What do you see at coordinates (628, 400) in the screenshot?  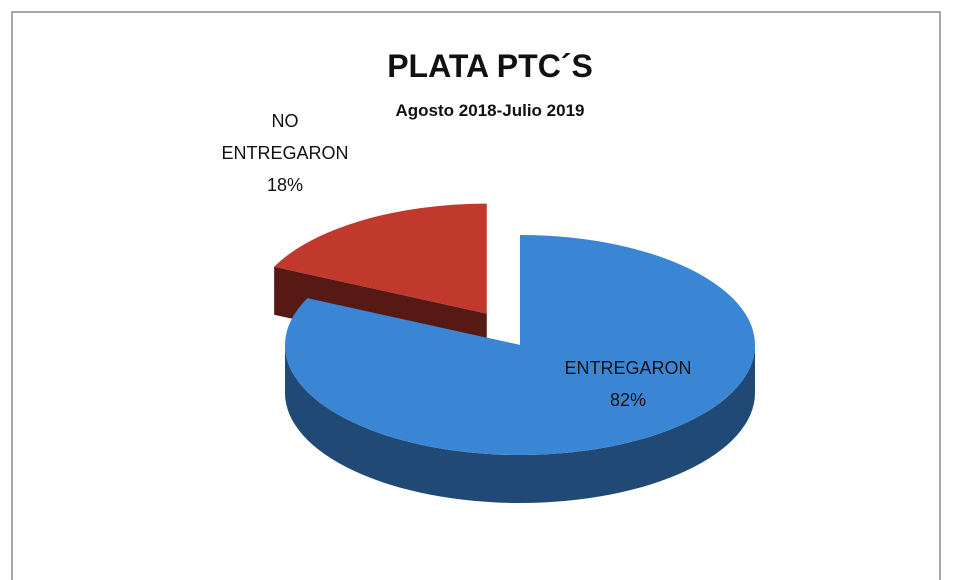 I see `slice-value-label: 82%` at bounding box center [628, 400].